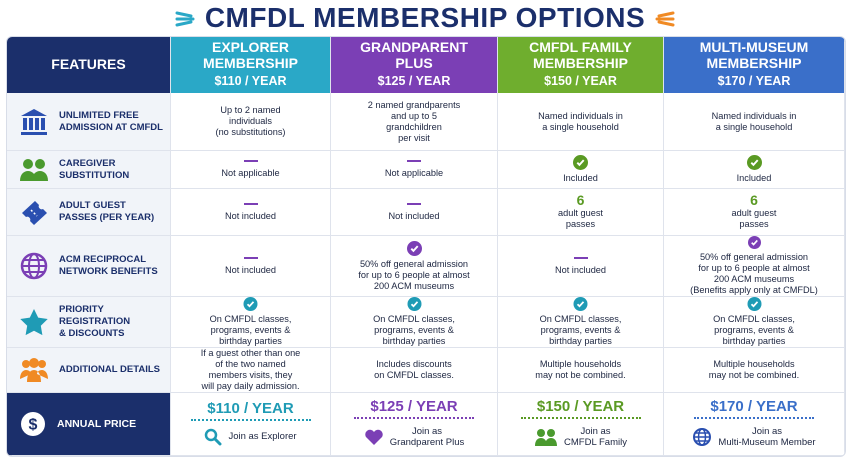  What do you see at coordinates (580, 409) in the screenshot?
I see `price: $150 / YEAR` at bounding box center [580, 409].